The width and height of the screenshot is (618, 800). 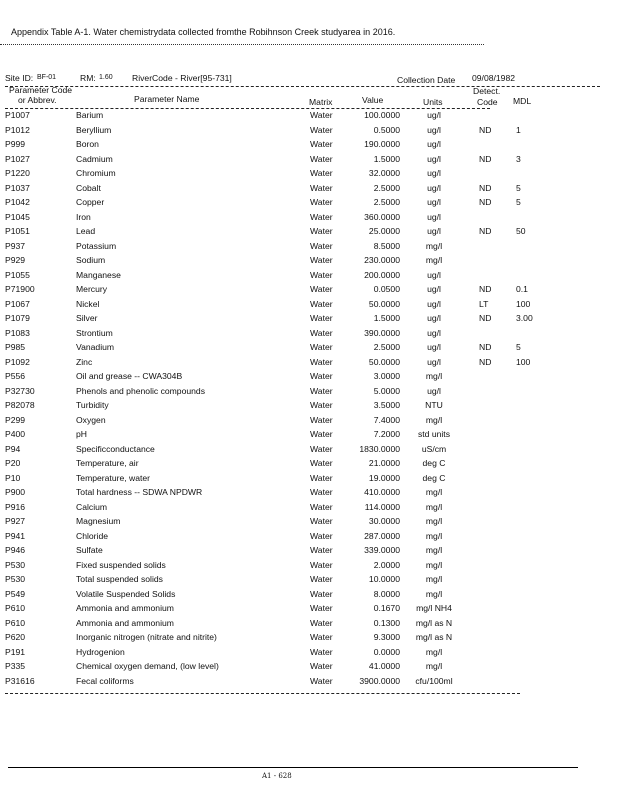 I want to click on cell-value: 41.0000, so click(x=384, y=666).